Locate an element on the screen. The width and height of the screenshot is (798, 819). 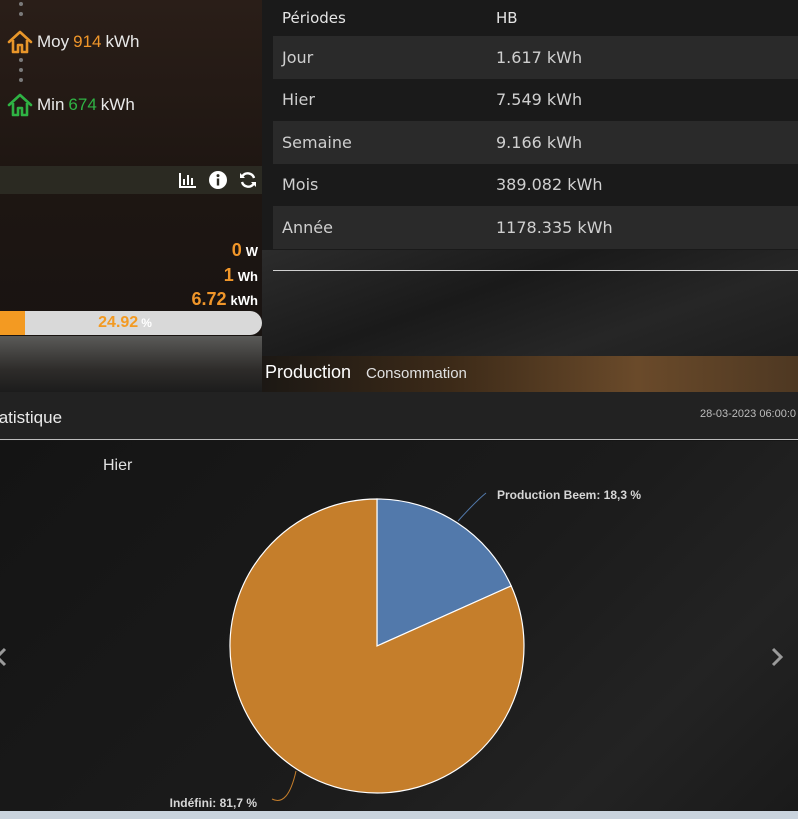
progress-label: 24.92% is located at coordinates (131, 323).